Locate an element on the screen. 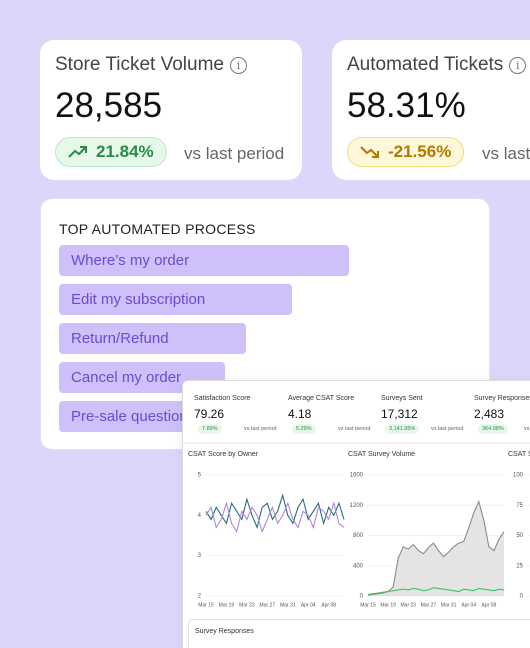 The image size is (530, 648). y-tick-label: 800 is located at coordinates (358, 536).